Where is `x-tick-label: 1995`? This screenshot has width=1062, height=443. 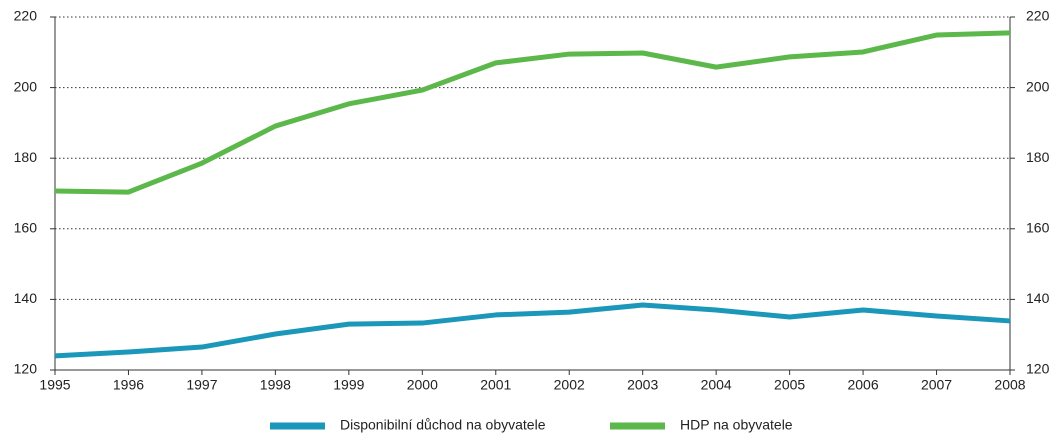 x-tick-label: 1995 is located at coordinates (54, 385).